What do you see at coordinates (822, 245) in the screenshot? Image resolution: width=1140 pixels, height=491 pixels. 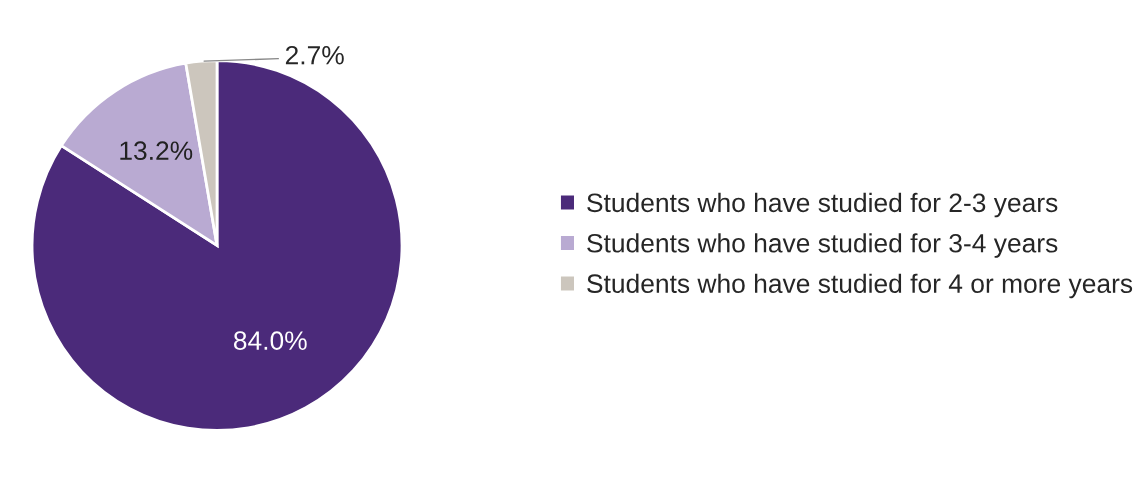 I see `legend-label: Students who have studied for 3-4 years` at bounding box center [822, 245].